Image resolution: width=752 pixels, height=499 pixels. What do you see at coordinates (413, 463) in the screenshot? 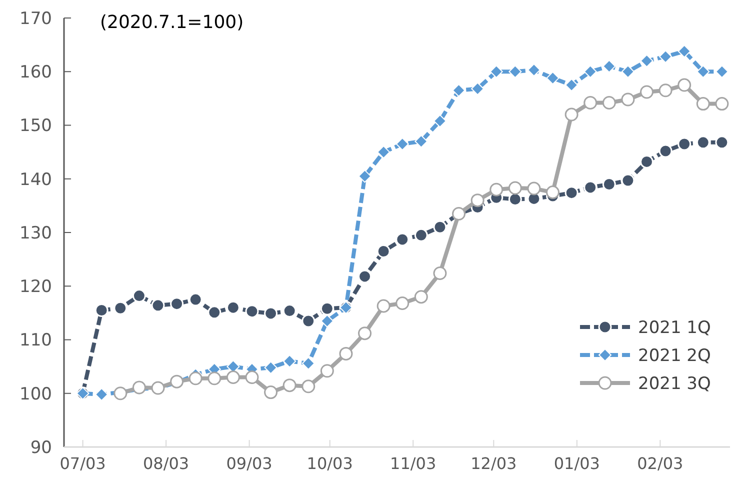
I see `x-tick-label: 11/03` at bounding box center [413, 463].